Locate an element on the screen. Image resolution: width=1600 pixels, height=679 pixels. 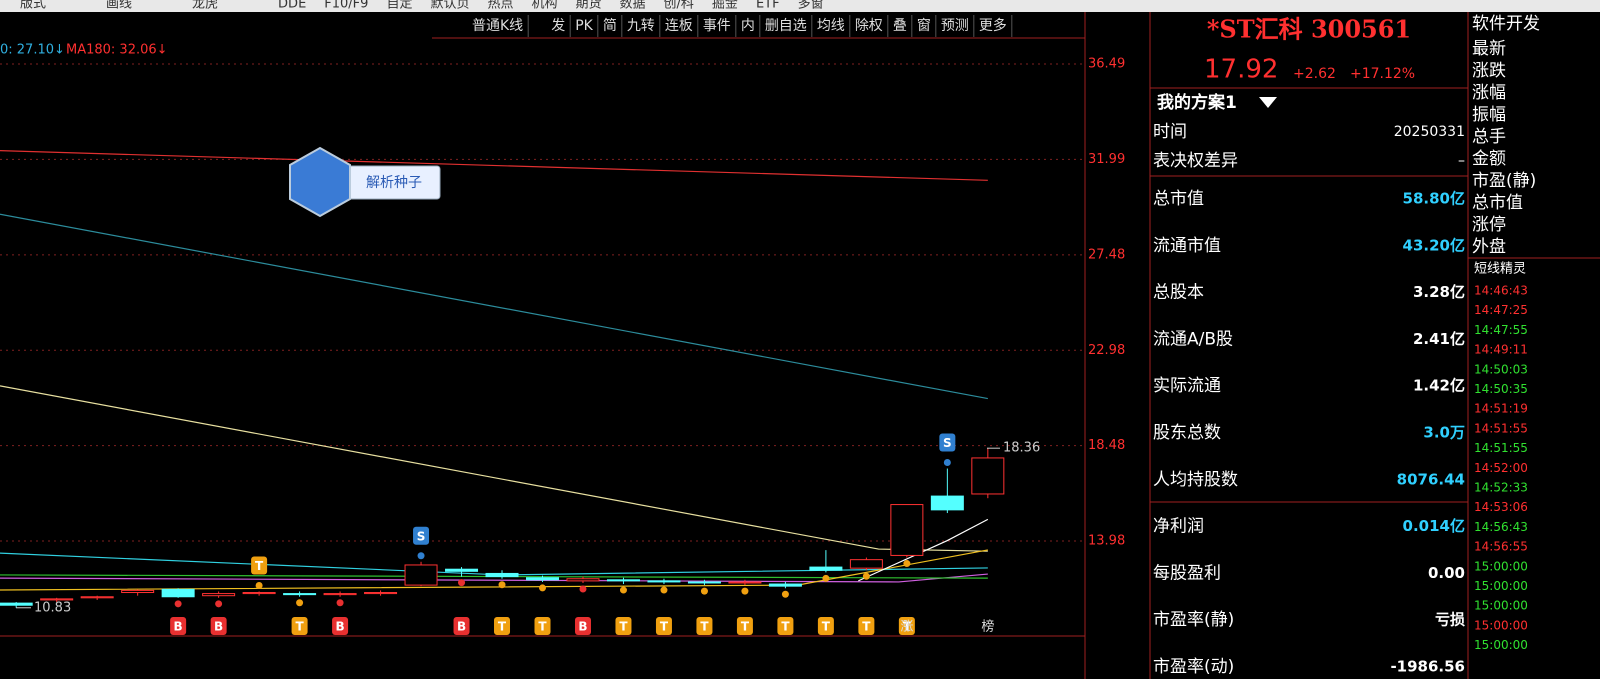
toolbar-item: 简 is located at coordinates (610, 25).